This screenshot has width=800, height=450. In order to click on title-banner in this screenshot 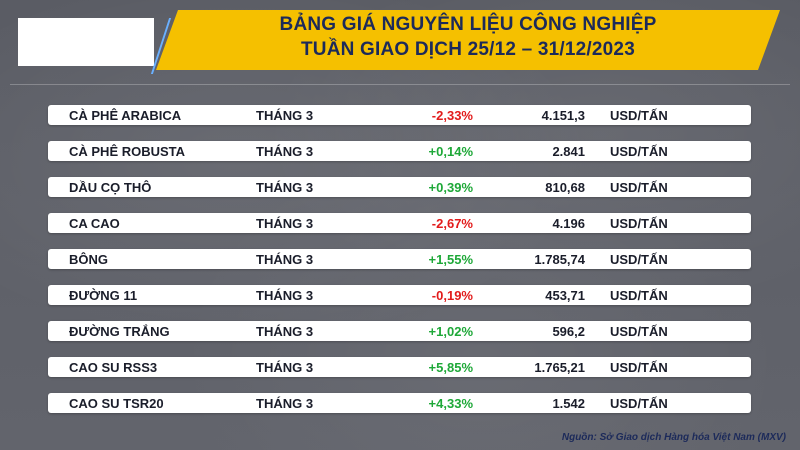, I will do `click(468, 40)`.